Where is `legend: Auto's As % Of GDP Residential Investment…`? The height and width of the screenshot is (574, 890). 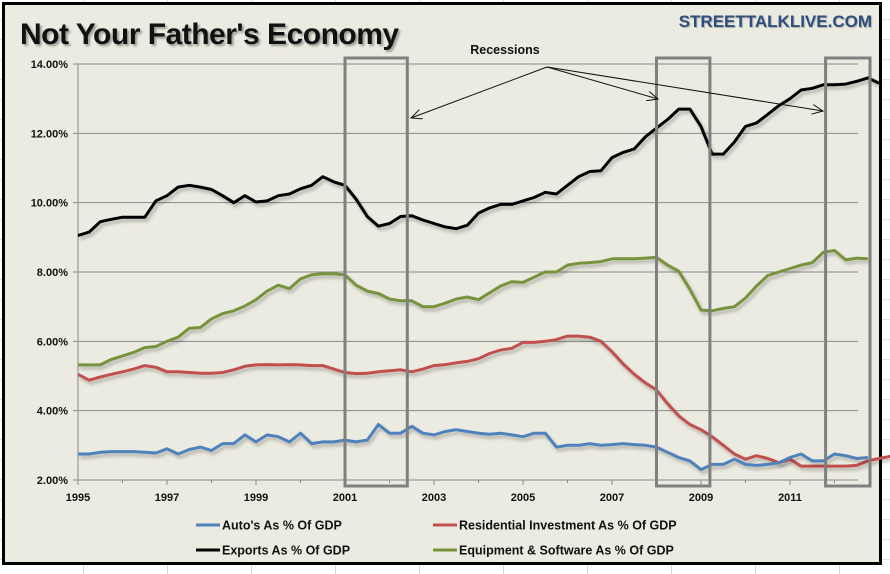
legend: Auto's As % Of GDP Residential Investment… is located at coordinates (436, 538).